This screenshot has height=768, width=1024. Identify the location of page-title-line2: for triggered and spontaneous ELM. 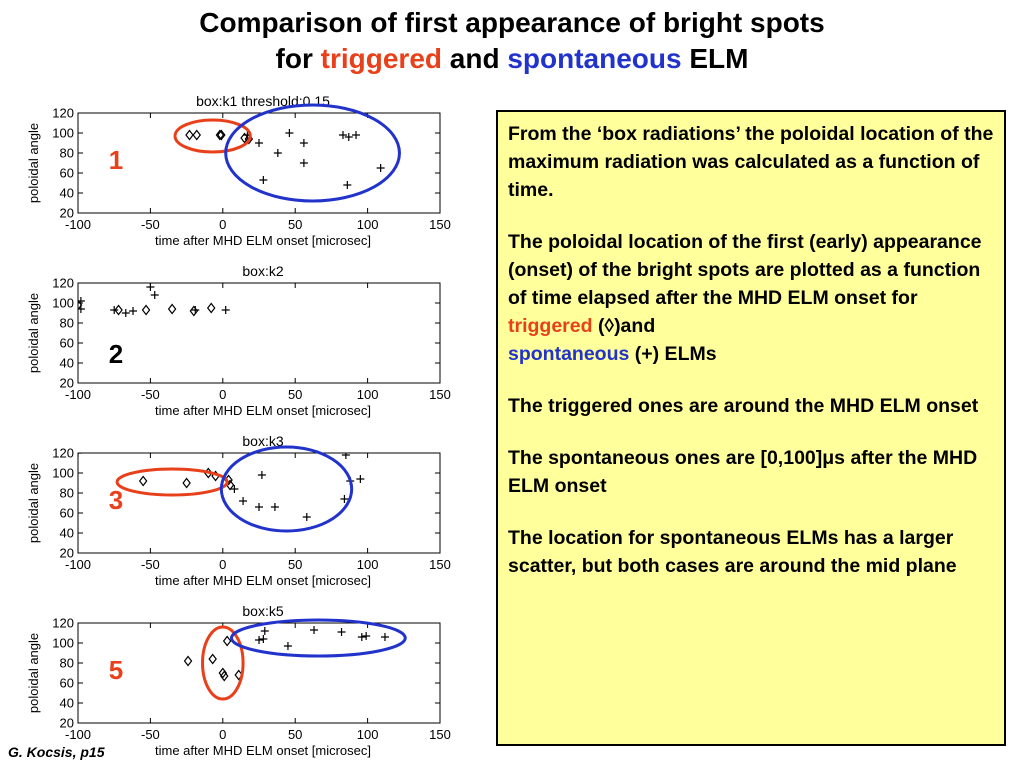
(512, 59).